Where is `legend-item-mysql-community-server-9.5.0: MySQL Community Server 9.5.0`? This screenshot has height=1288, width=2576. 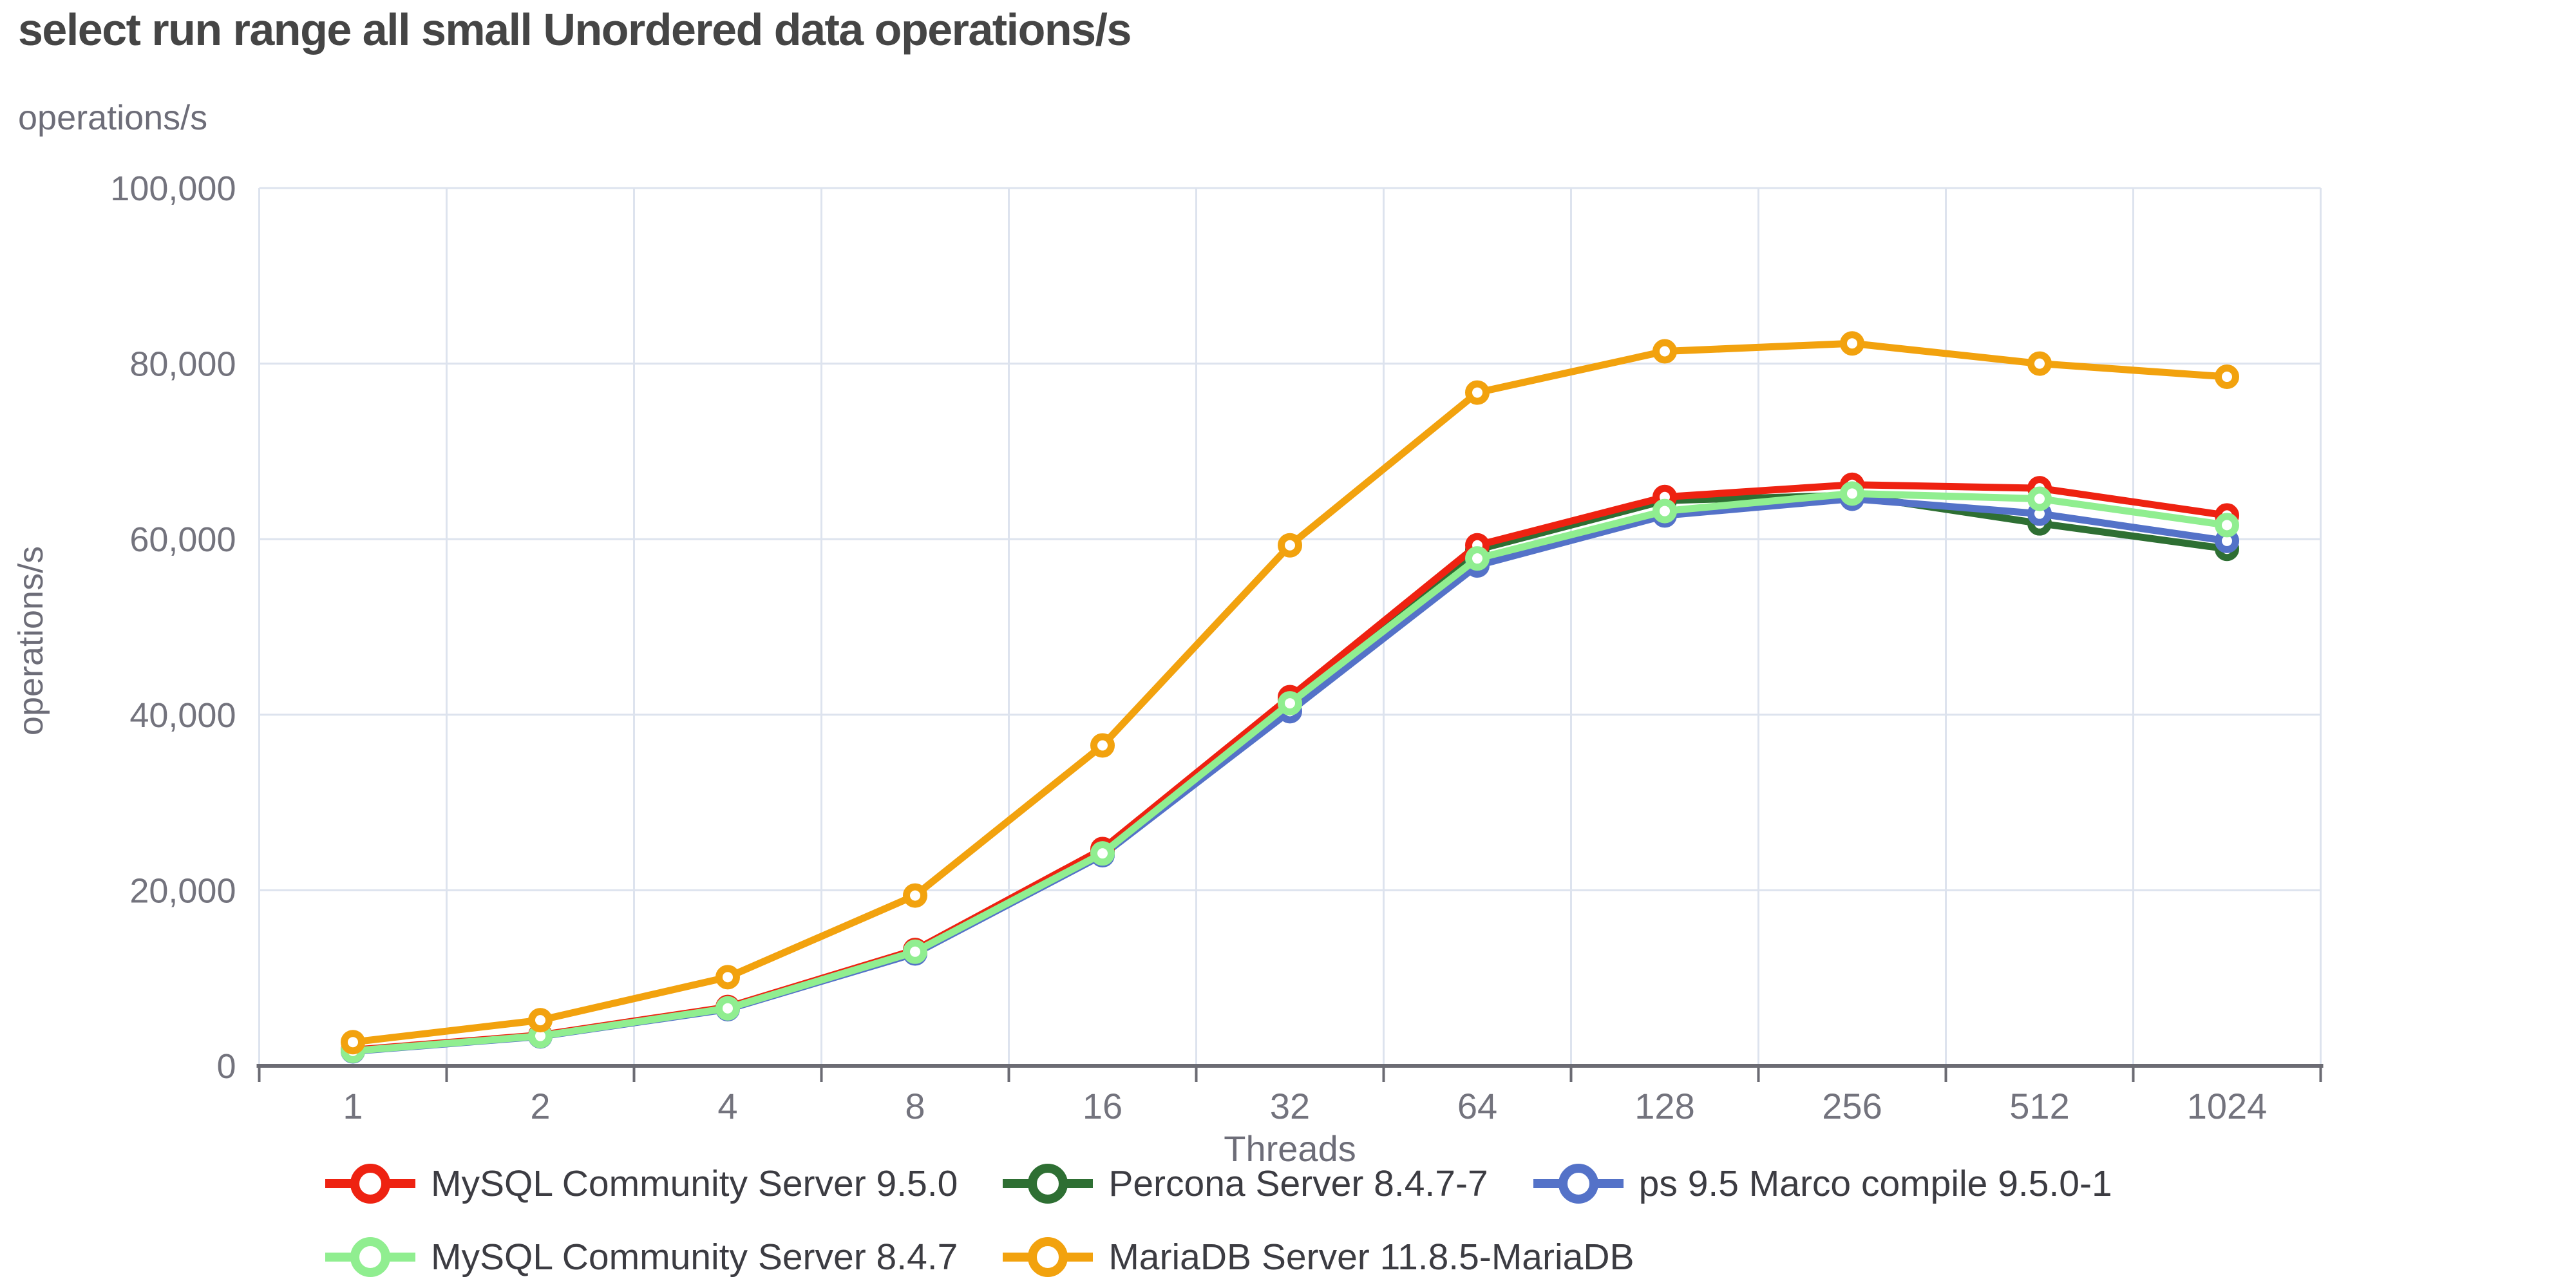
legend-item-mysql-community-server-9.5.0: MySQL Community Server 9.5.0 is located at coordinates (641, 1183).